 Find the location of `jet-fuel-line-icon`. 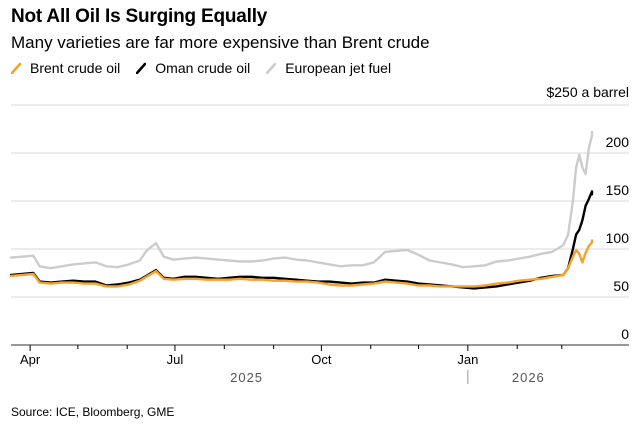

jet-fuel-line-icon is located at coordinates (271, 68).